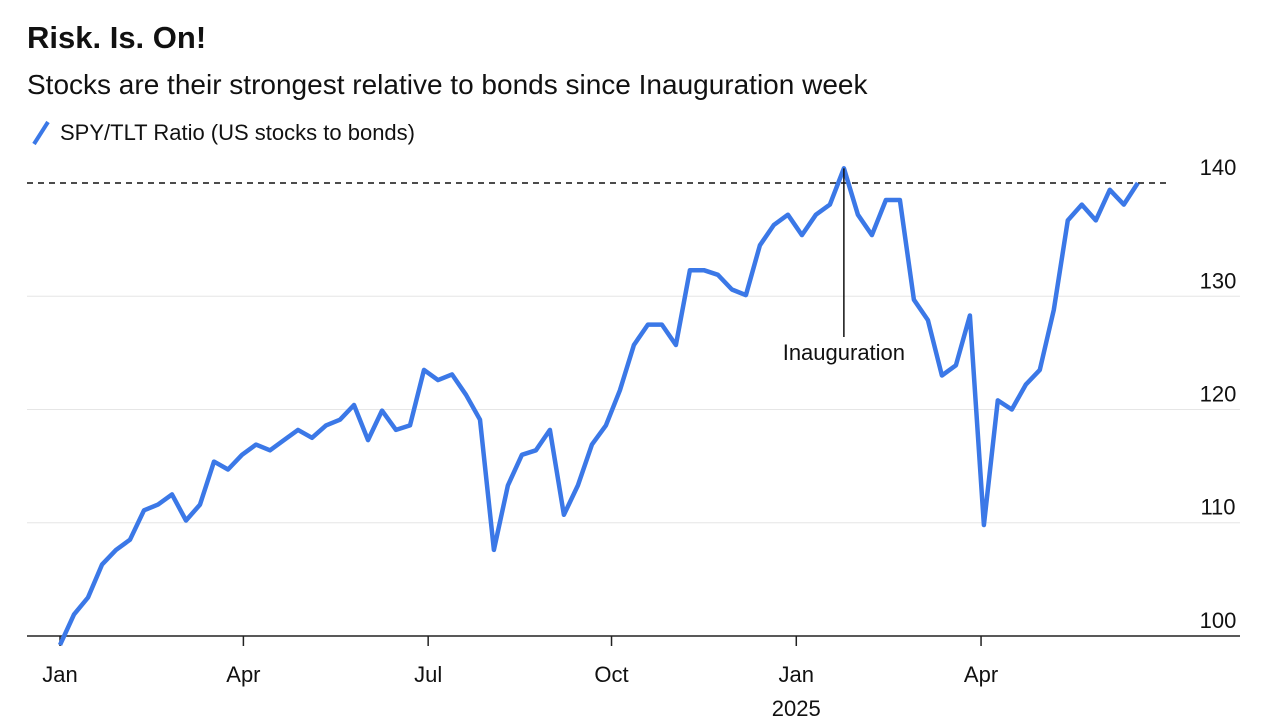  What do you see at coordinates (428, 674) in the screenshot?
I see `x-tick-label: Jul` at bounding box center [428, 674].